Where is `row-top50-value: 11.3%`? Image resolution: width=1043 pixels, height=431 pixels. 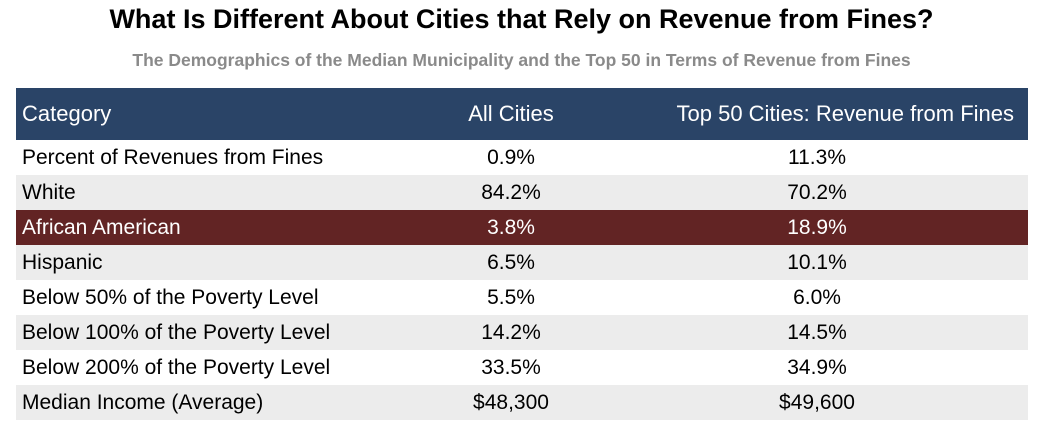 row-top50-value: 11.3% is located at coordinates (817, 157).